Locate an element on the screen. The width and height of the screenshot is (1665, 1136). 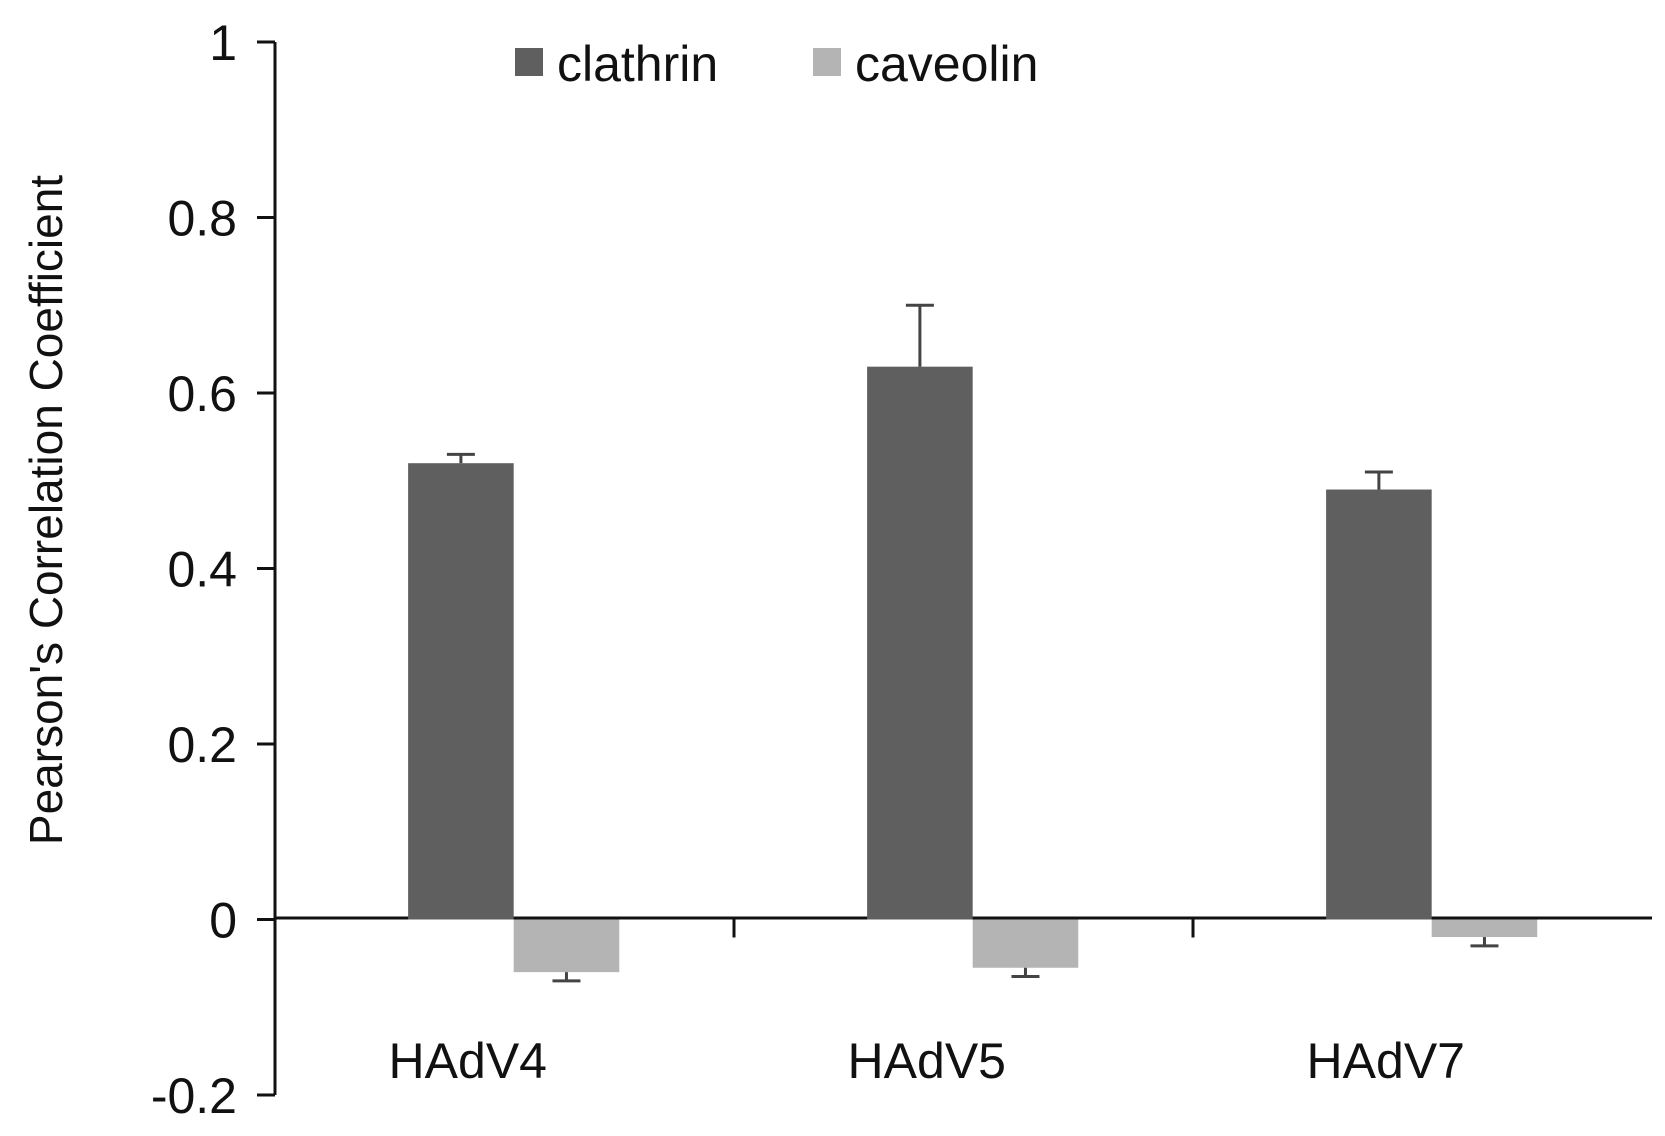
legend-swatch-caveolin is located at coordinates (827, 62).